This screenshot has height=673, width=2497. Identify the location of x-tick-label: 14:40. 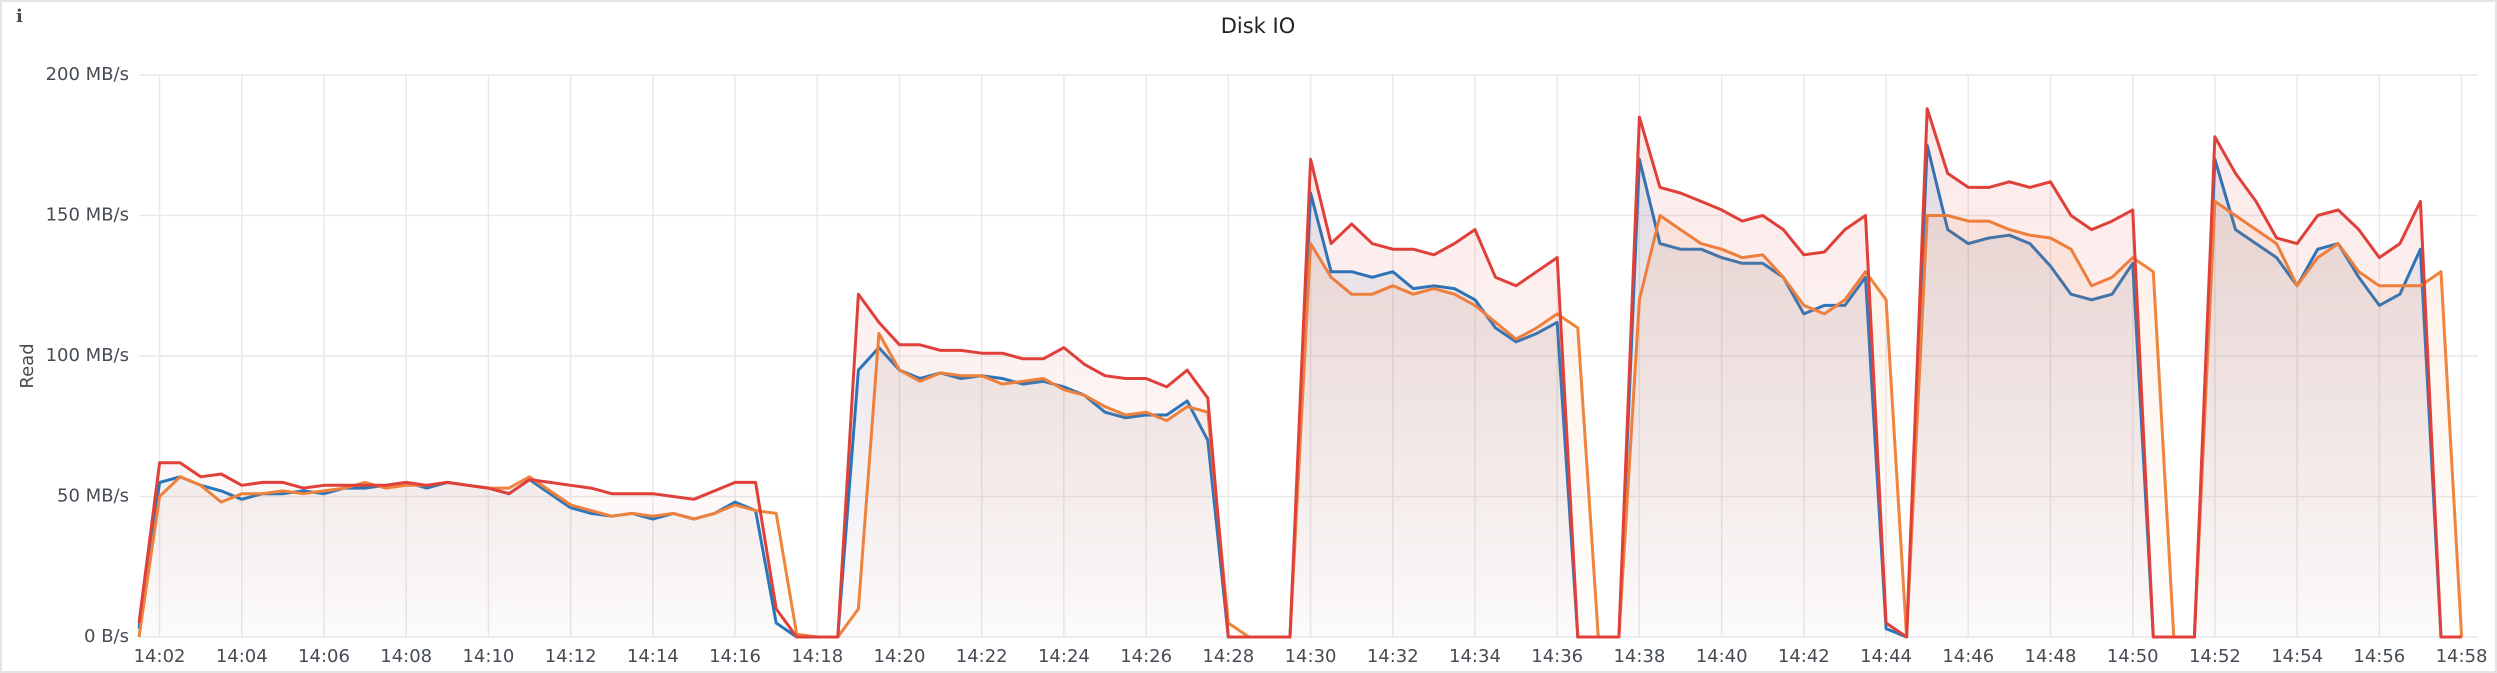
(1722, 656).